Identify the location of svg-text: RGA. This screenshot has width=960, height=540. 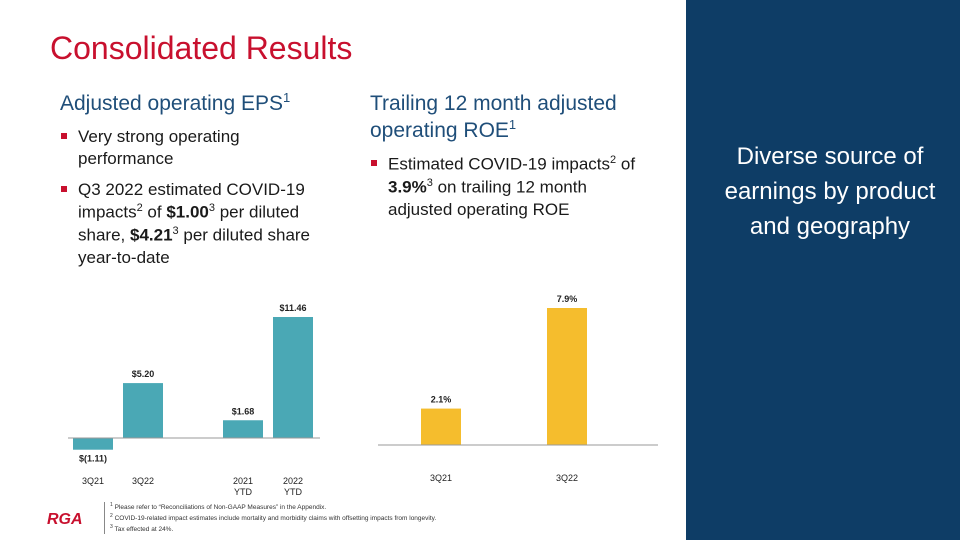
(65, 518).